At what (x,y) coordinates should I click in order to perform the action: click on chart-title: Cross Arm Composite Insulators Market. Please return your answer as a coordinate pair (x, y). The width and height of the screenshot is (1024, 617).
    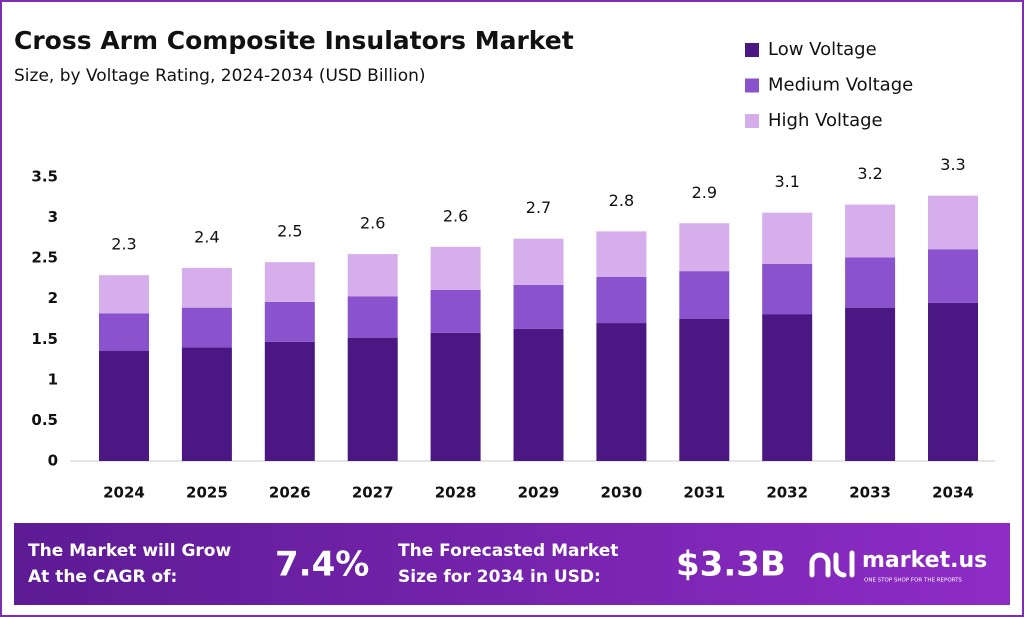
    Looking at the image, I should click on (294, 40).